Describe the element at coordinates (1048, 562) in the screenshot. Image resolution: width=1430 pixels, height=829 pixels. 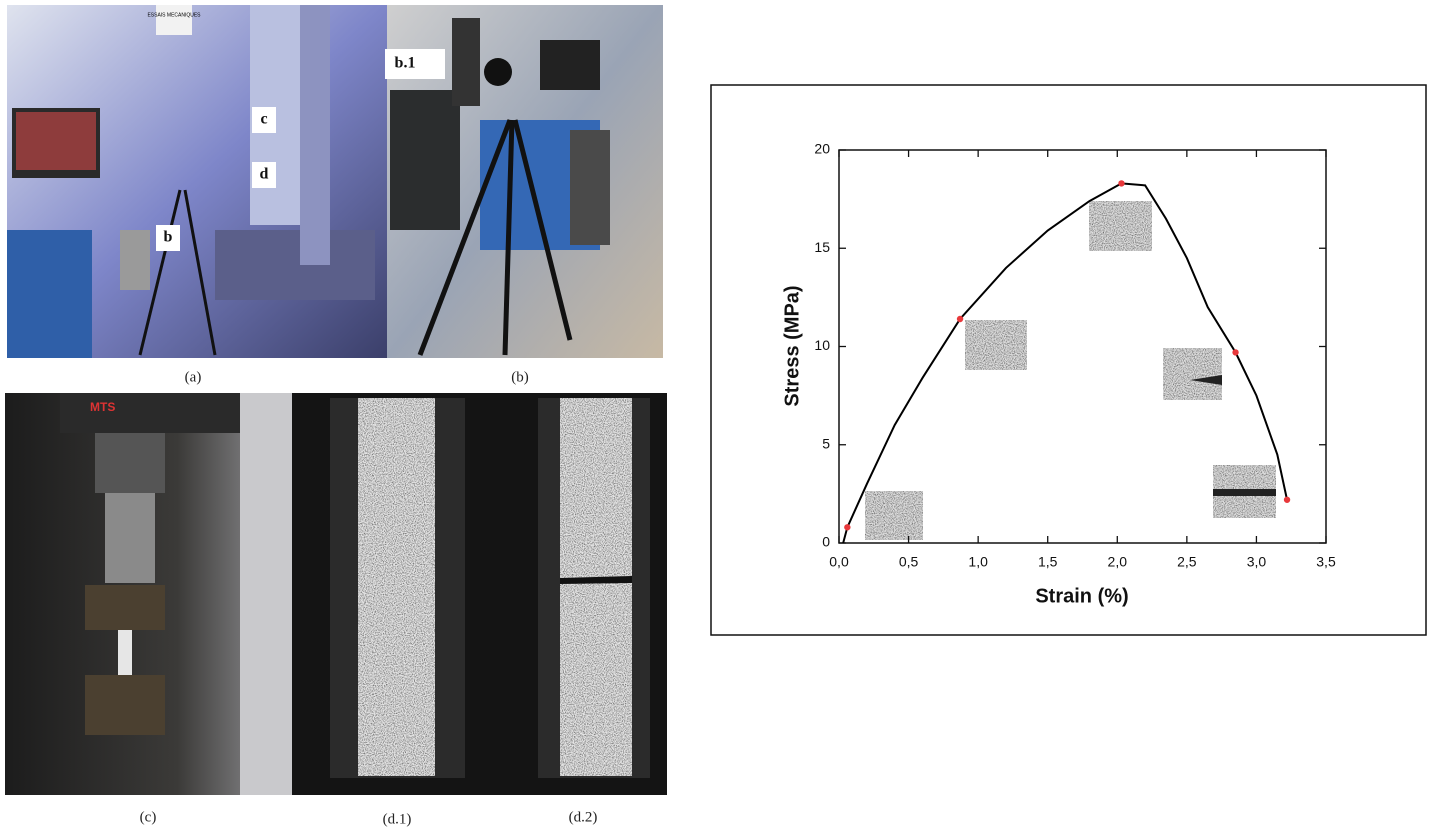
I see `x-tick-label: 1,5` at that location.